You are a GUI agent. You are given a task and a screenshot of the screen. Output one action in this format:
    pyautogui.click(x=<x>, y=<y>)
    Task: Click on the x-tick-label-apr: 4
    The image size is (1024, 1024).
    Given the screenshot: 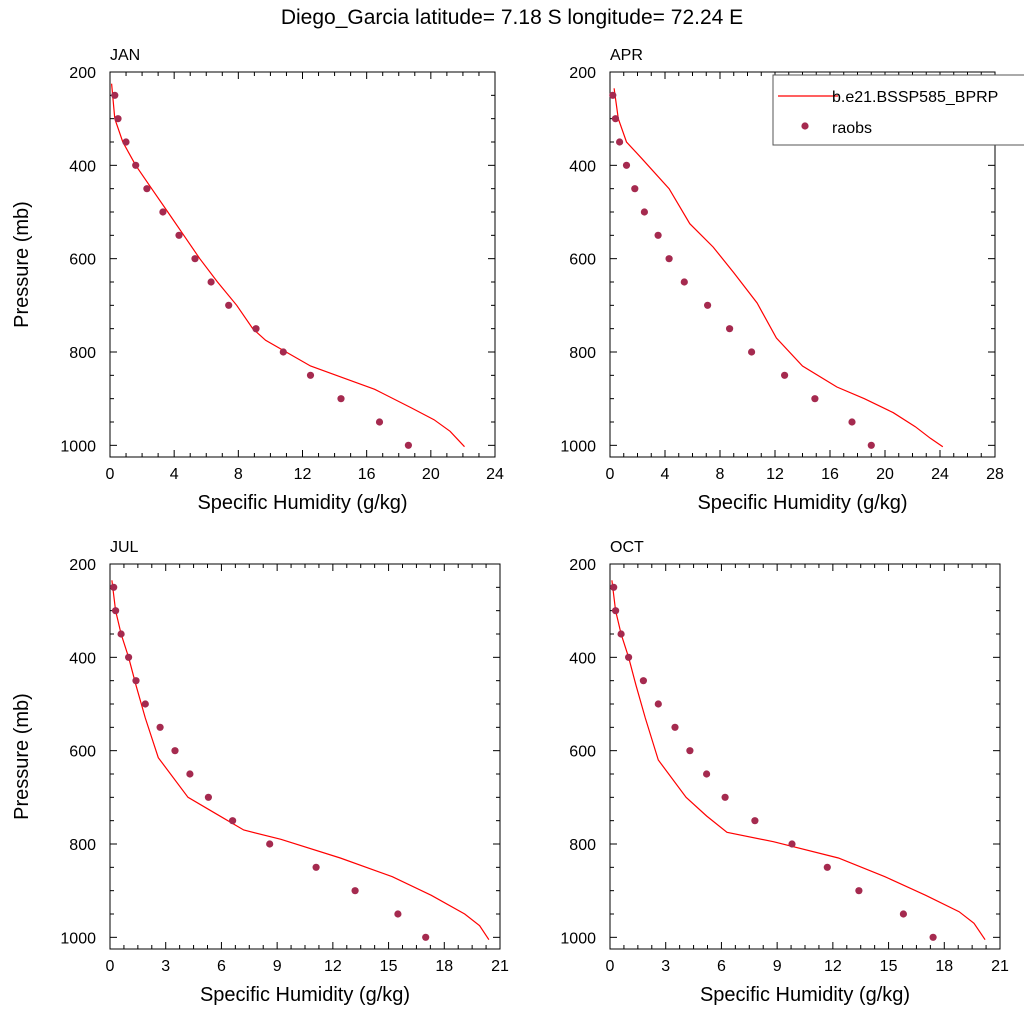 What is the action you would take?
    pyautogui.click(x=665, y=474)
    